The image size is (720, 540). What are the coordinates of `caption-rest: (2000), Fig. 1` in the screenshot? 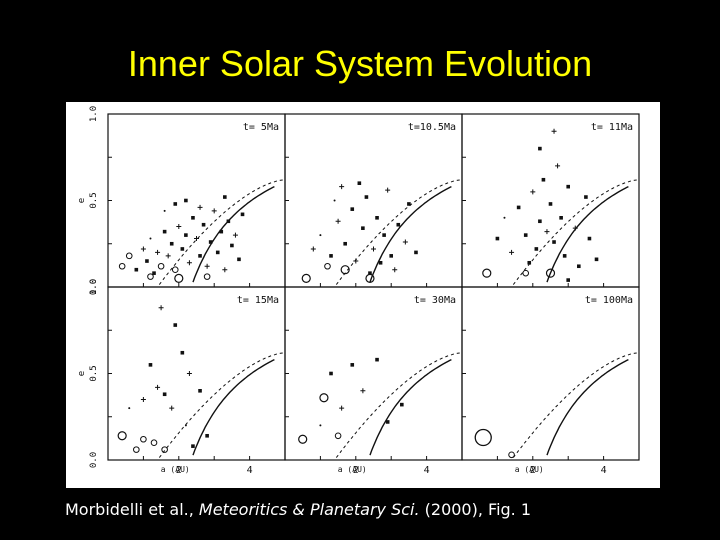 It's located at (475, 509).